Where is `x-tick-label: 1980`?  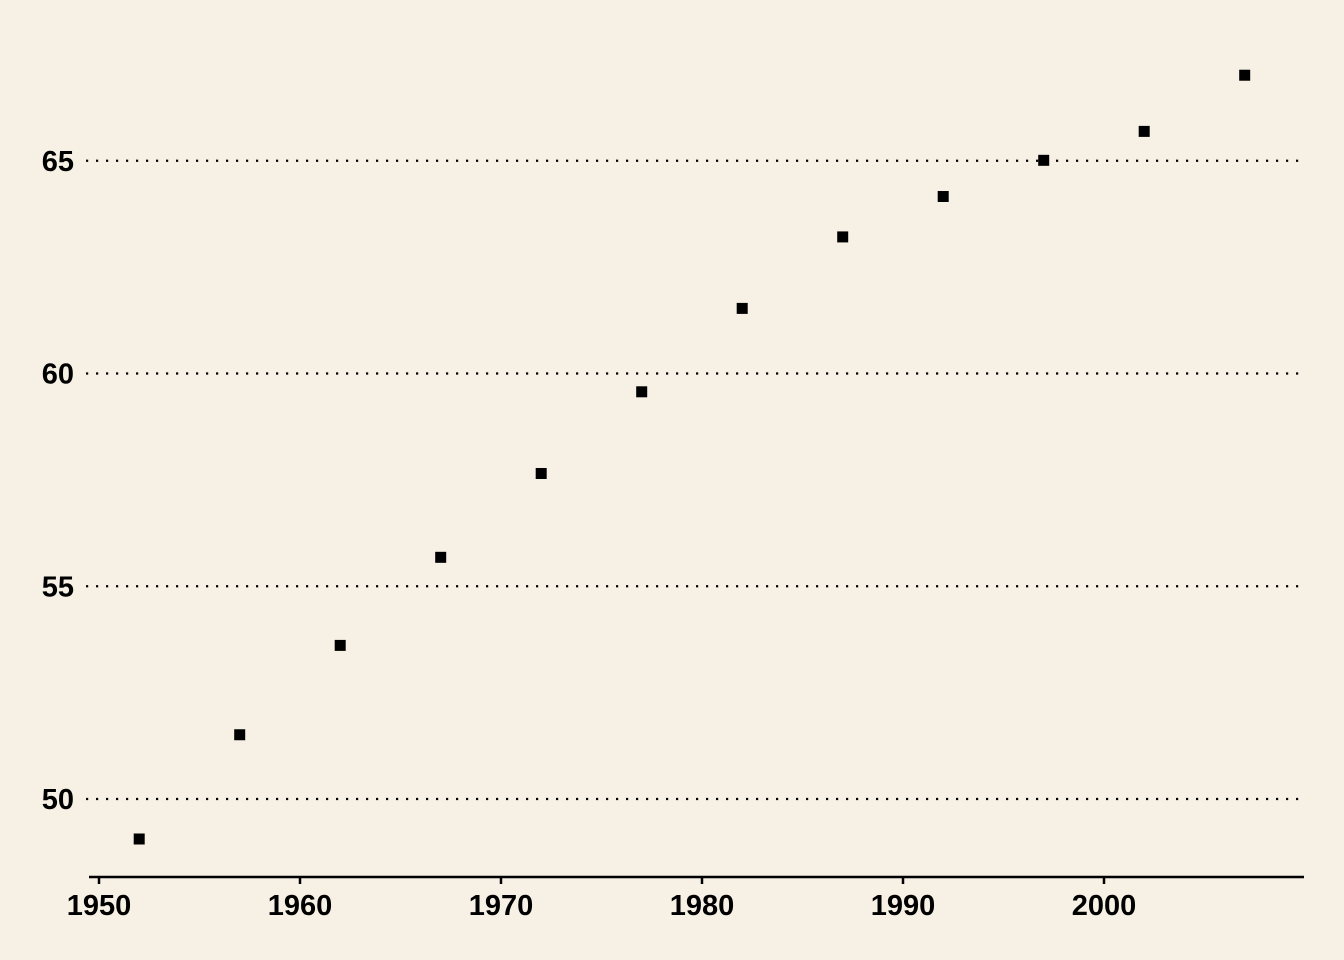
x-tick-label: 1980 is located at coordinates (702, 906).